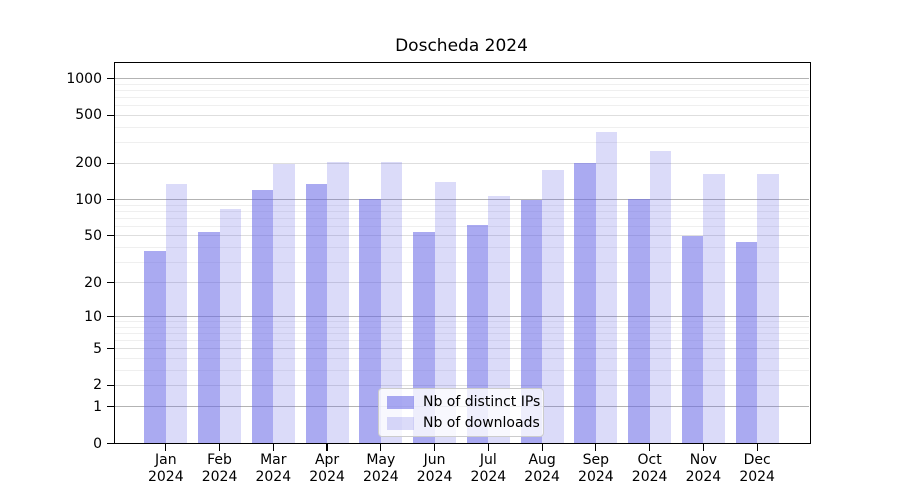 The image size is (900, 500). Describe the element at coordinates (97, 443) in the screenshot. I see `y-tick-label: 0` at that location.